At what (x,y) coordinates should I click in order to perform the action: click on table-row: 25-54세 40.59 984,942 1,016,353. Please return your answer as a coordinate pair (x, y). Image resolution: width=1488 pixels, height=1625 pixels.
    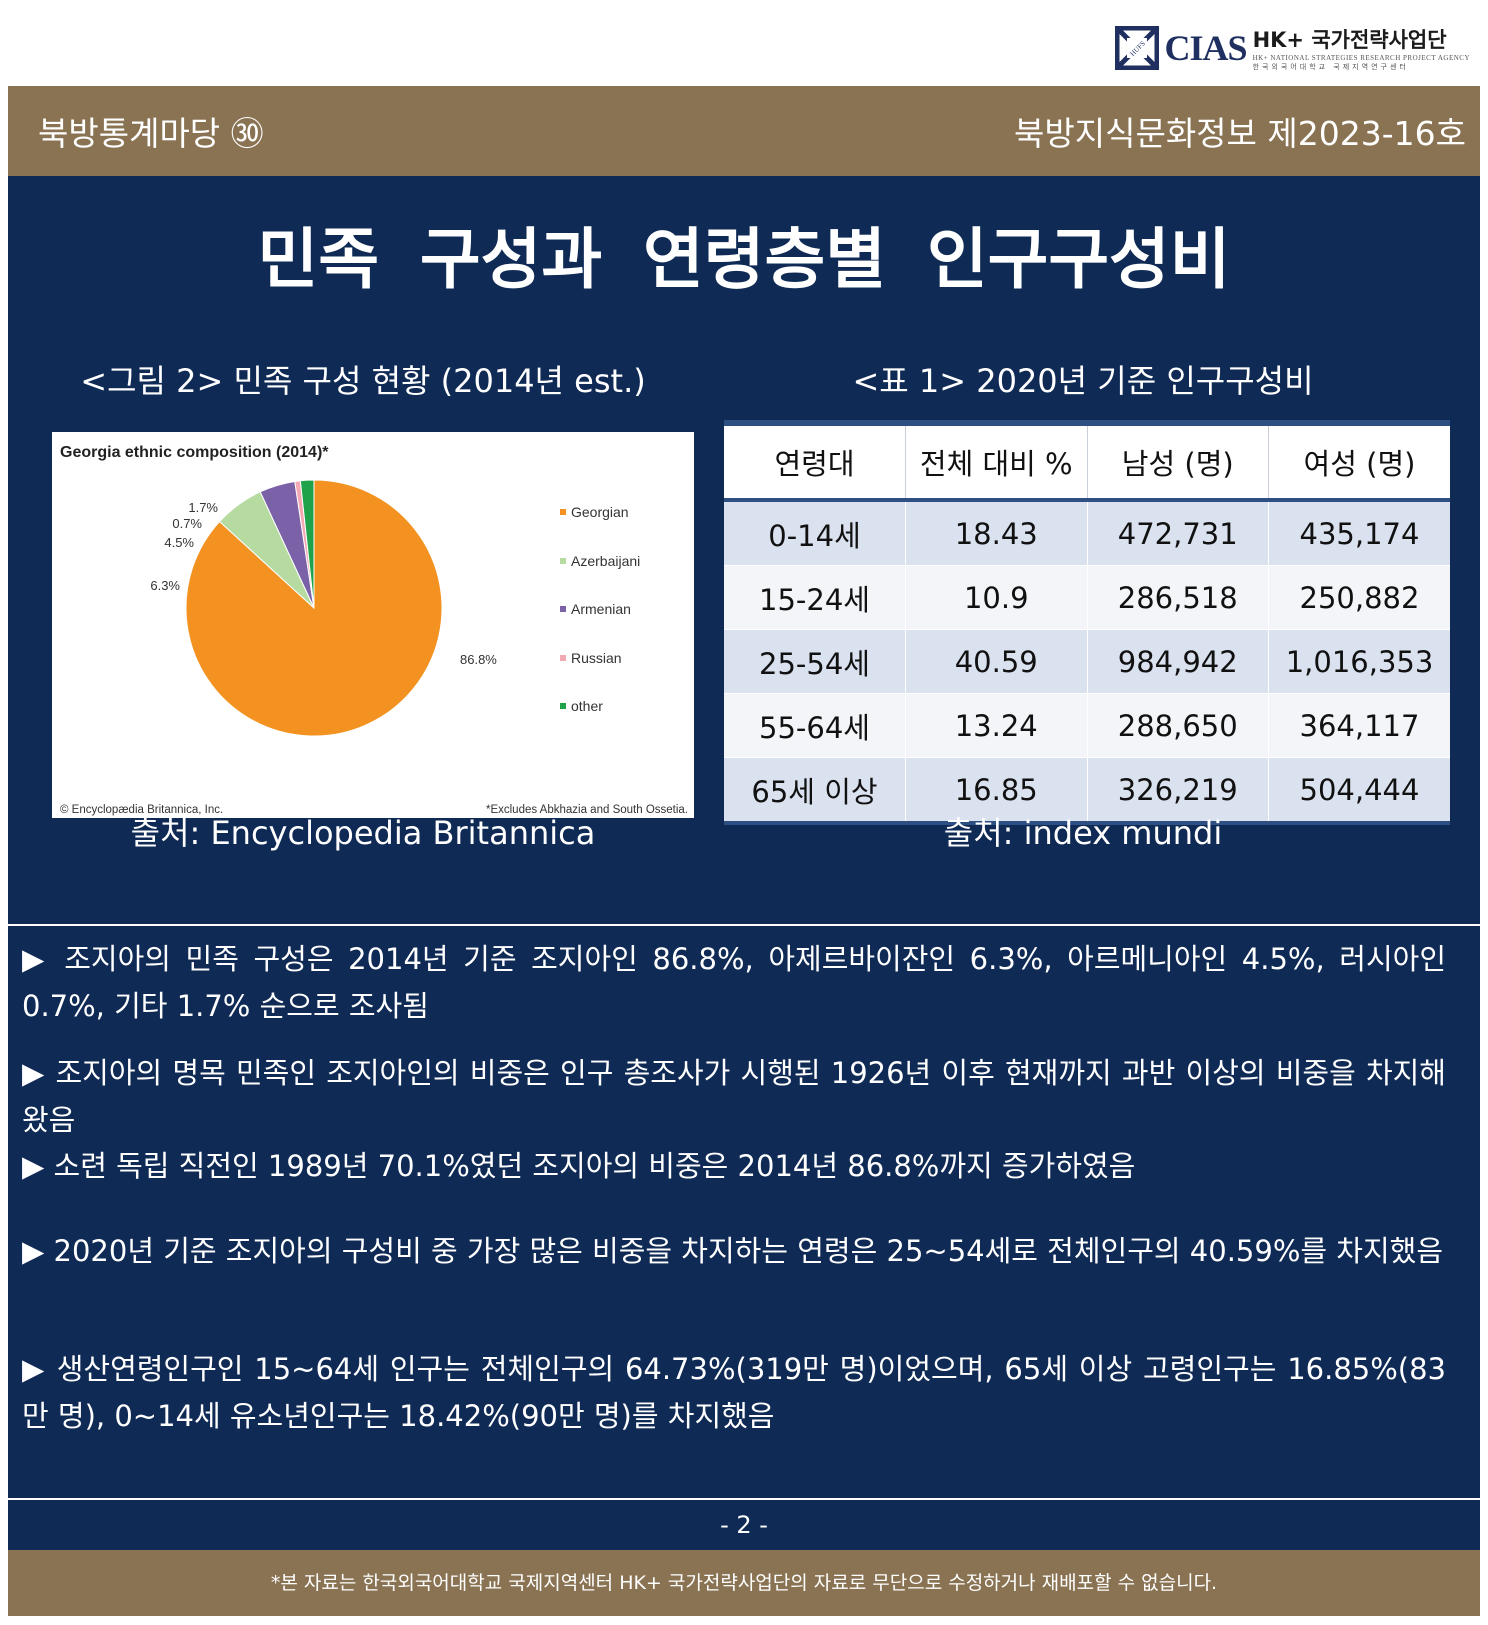
    Looking at the image, I should click on (1087, 661).